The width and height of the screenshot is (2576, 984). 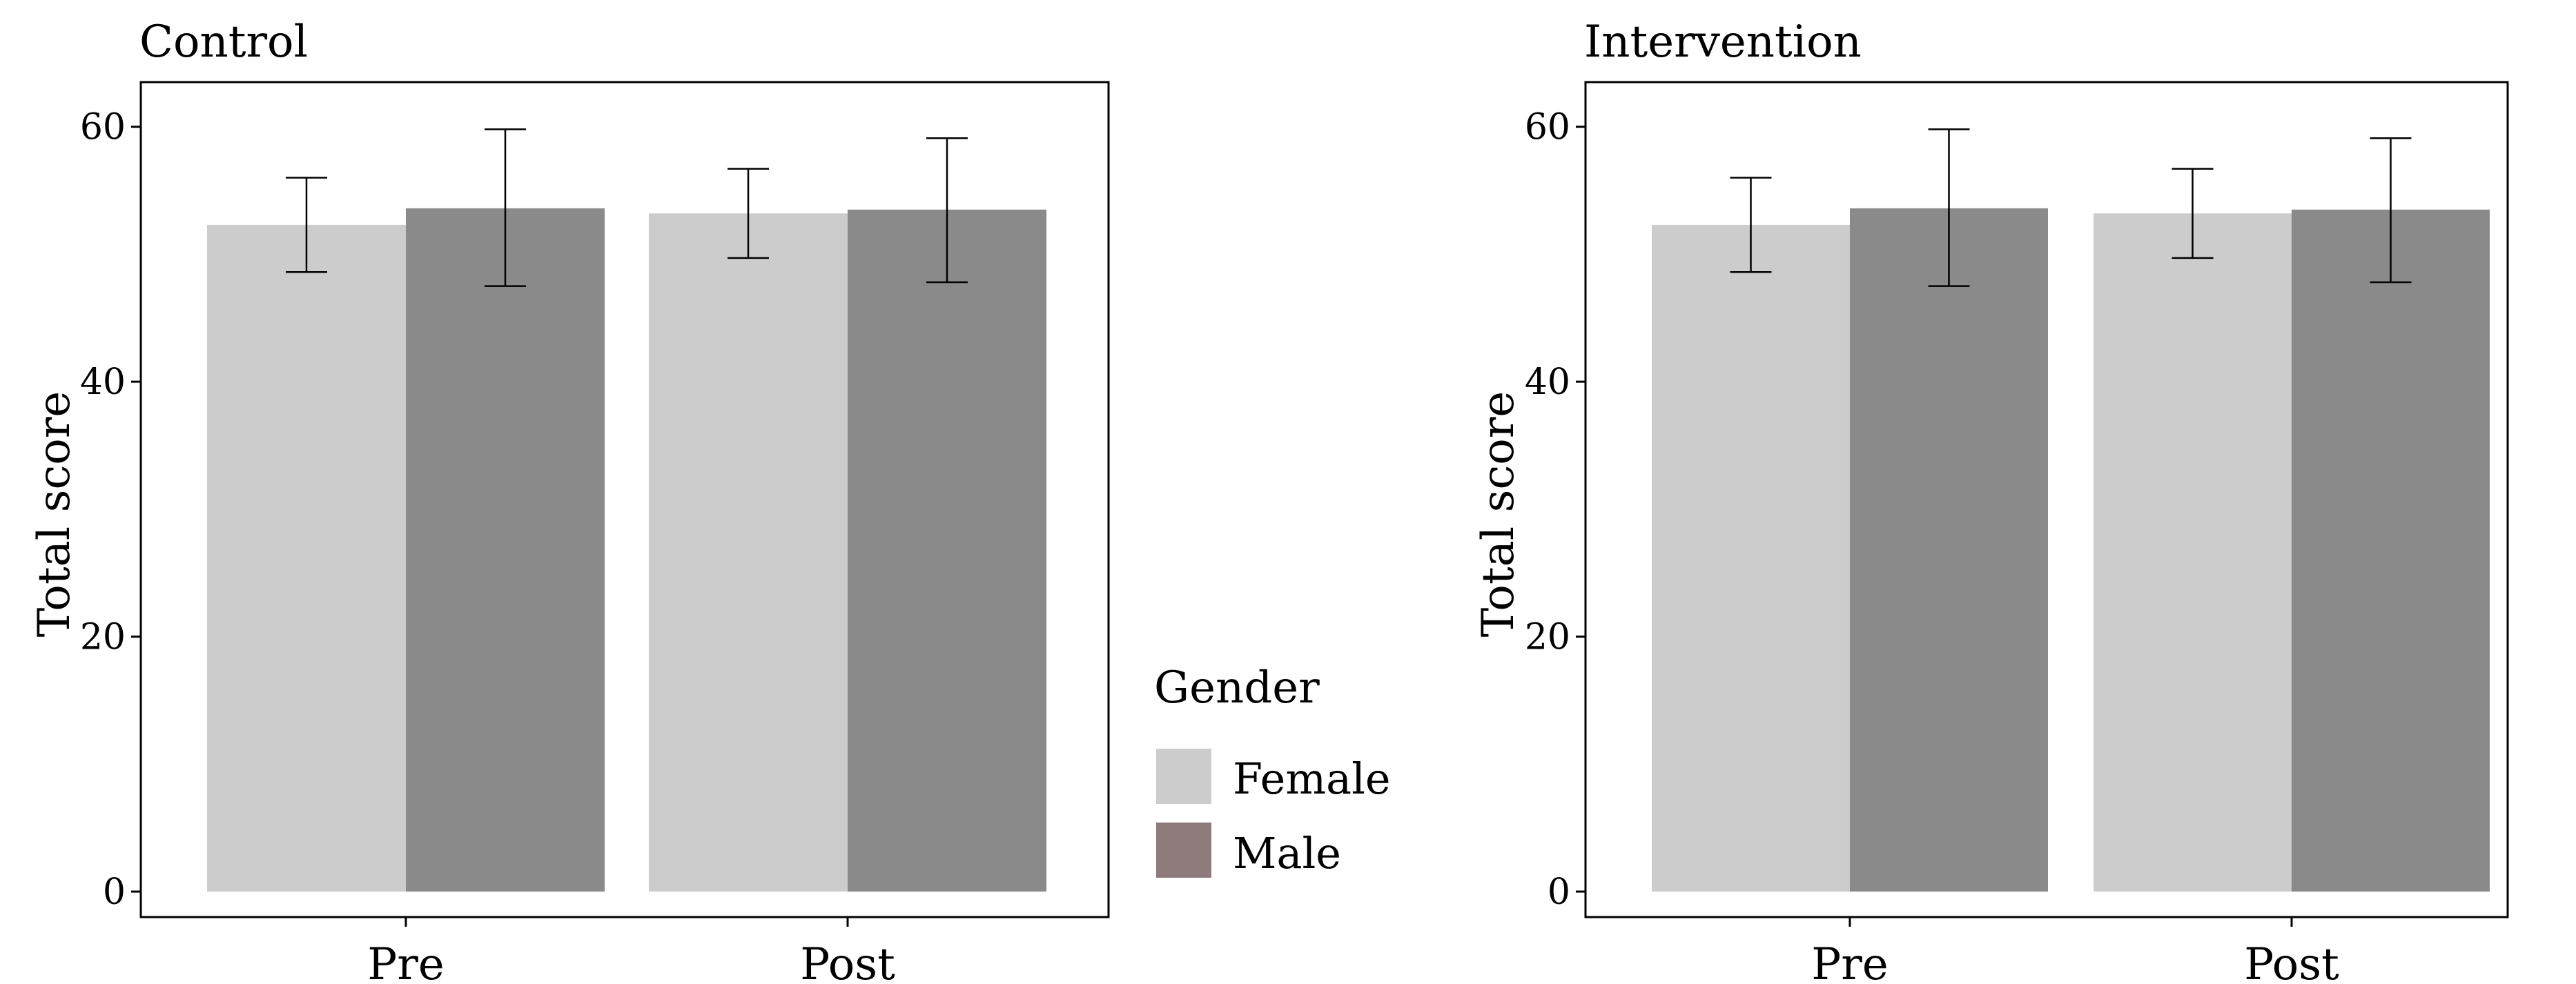 I want to click on panel-title: Control, so click(x=223, y=42).